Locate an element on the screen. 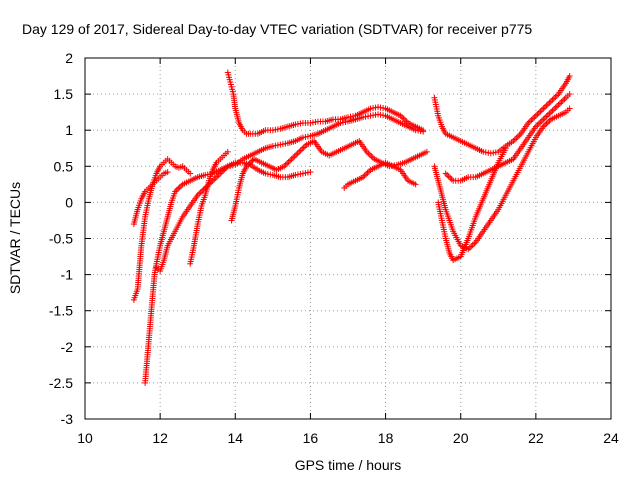 This screenshot has height=485, width=640. y-tick-label: -1.5 is located at coordinates (61, 311).